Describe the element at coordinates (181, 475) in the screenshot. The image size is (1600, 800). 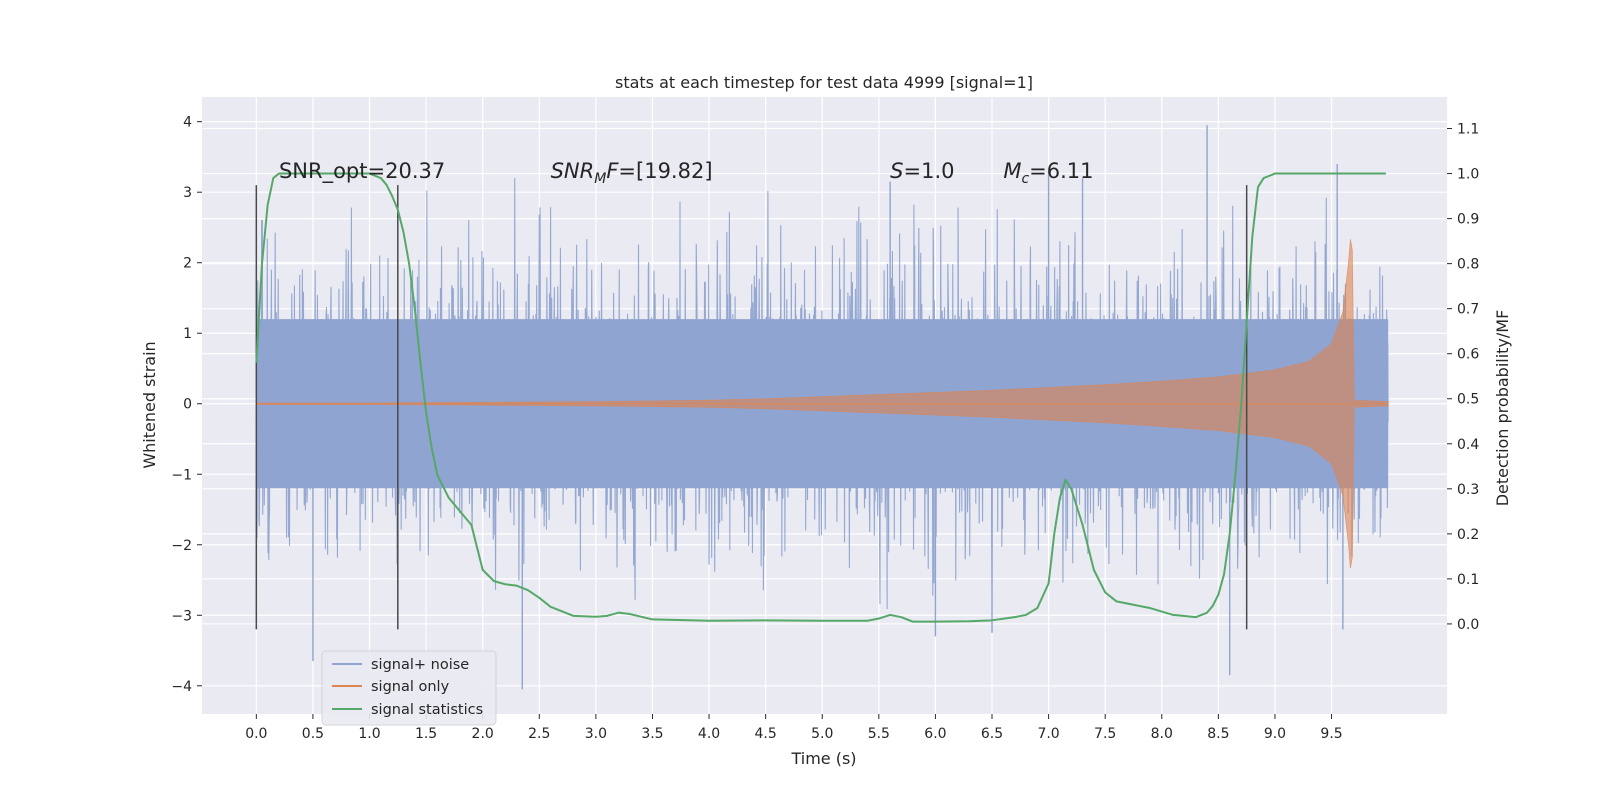
I see `y-tick-label-3: −1` at that location.